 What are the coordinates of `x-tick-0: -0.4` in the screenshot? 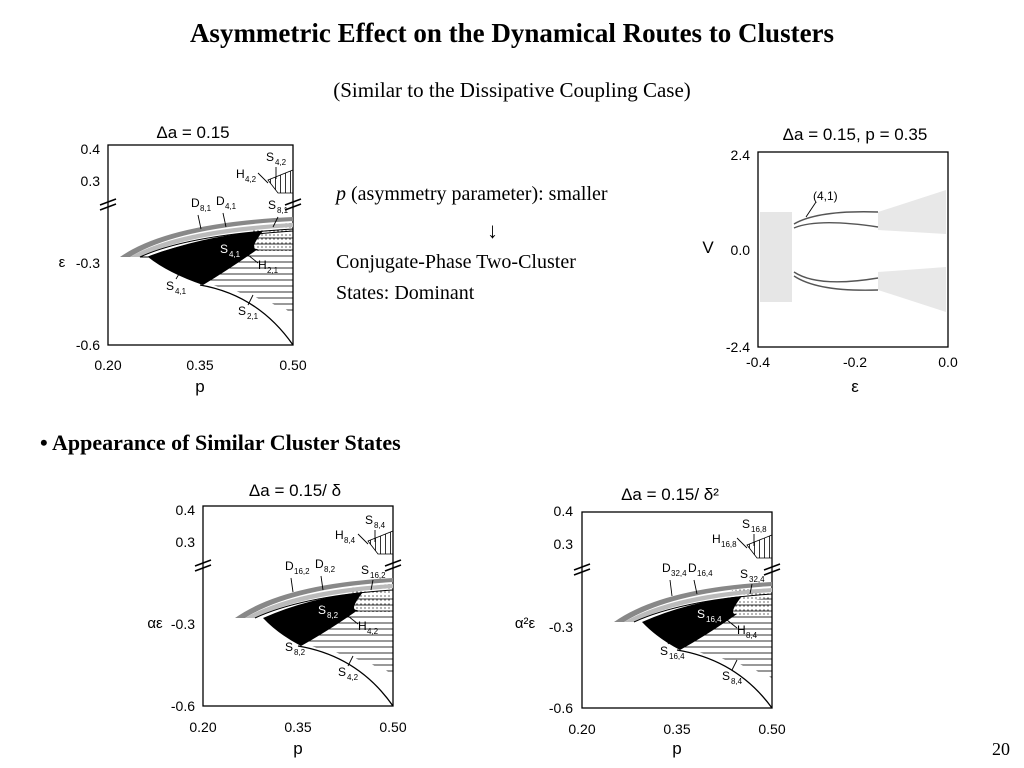 It's located at (758, 362).